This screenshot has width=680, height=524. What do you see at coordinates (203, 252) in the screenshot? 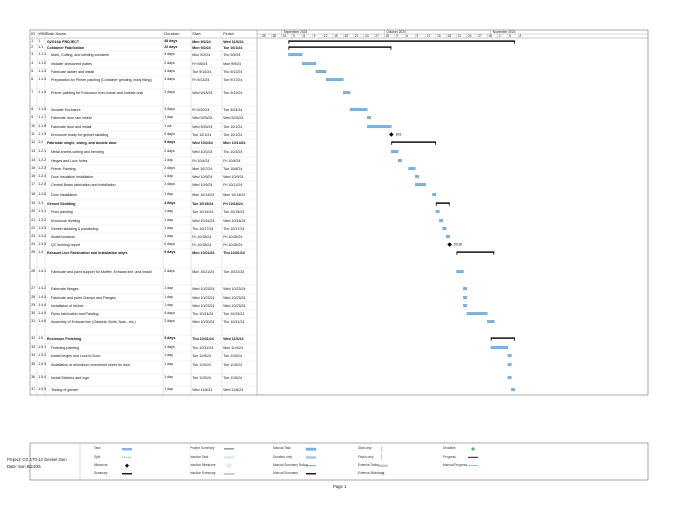
I see `row-start: Mon 10/21/24` at bounding box center [203, 252].